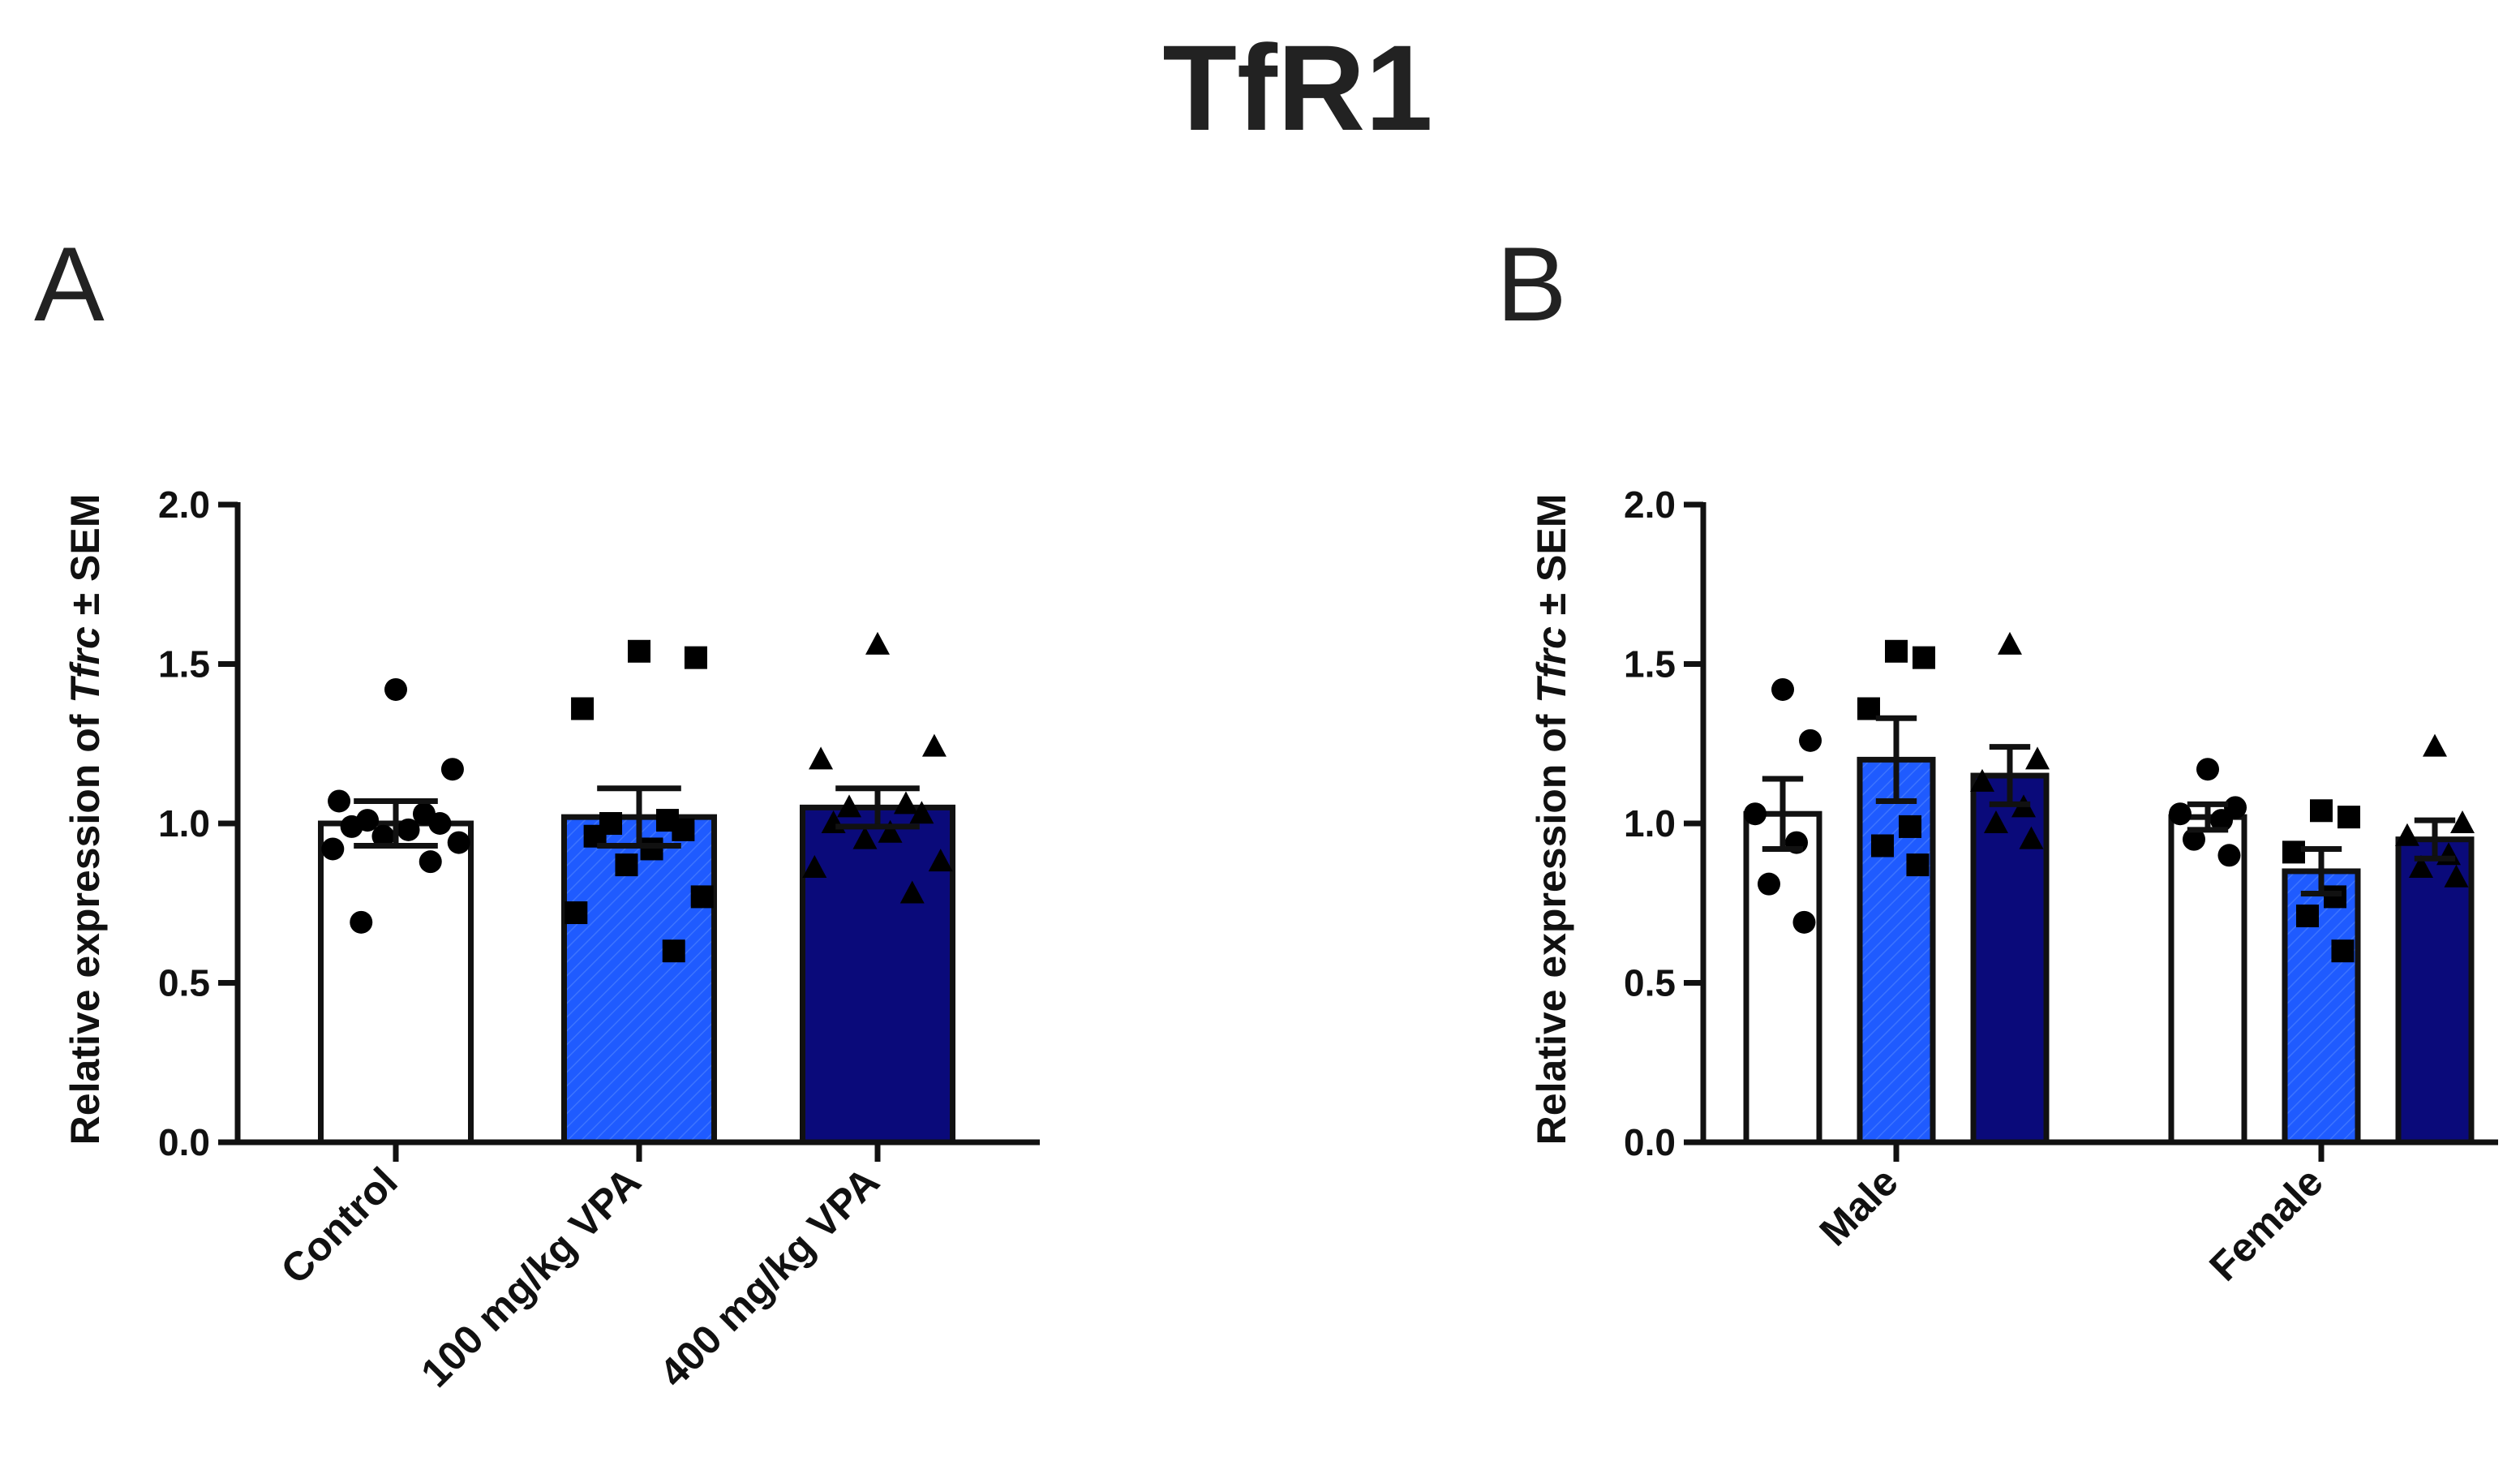  What do you see at coordinates (1297, 87) in the screenshot?
I see `figure-title: TfR1` at bounding box center [1297, 87].